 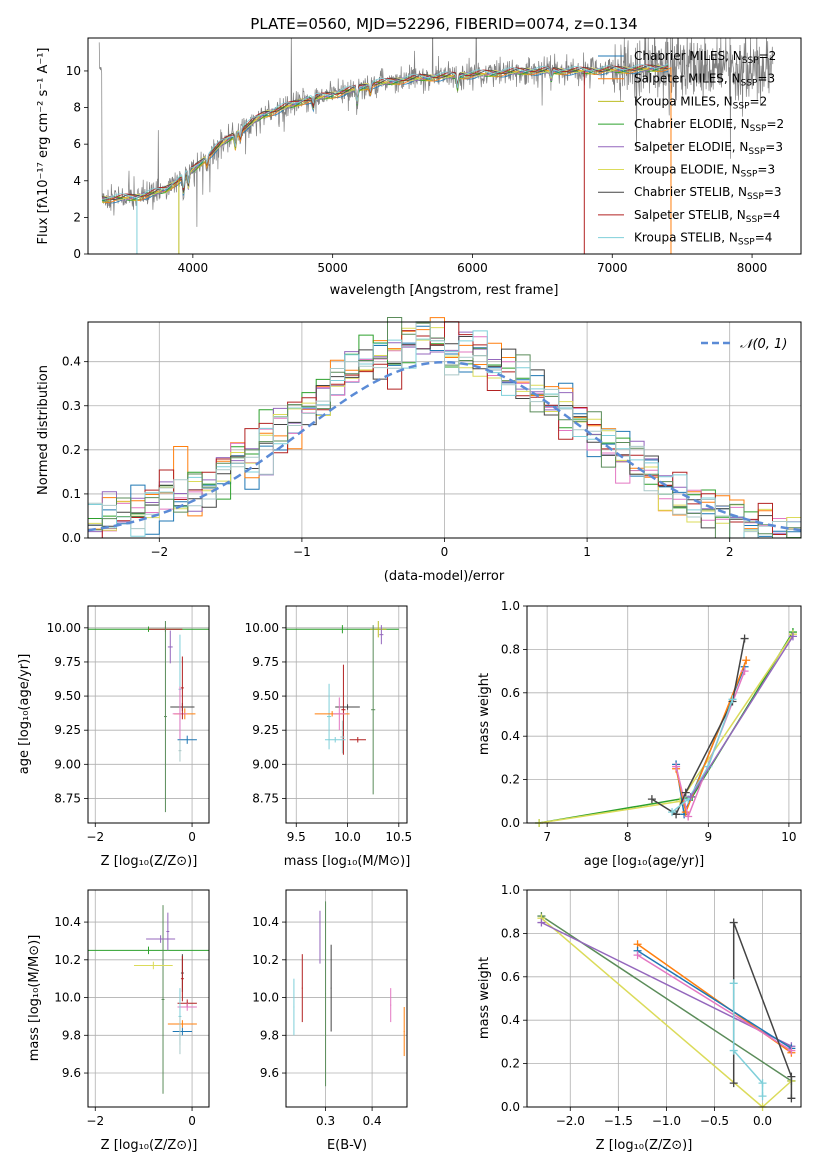 What do you see at coordinates (763, 344) in the screenshot?
I see `normal-legend-label: 𝒩(0, 1)` at bounding box center [763, 344].